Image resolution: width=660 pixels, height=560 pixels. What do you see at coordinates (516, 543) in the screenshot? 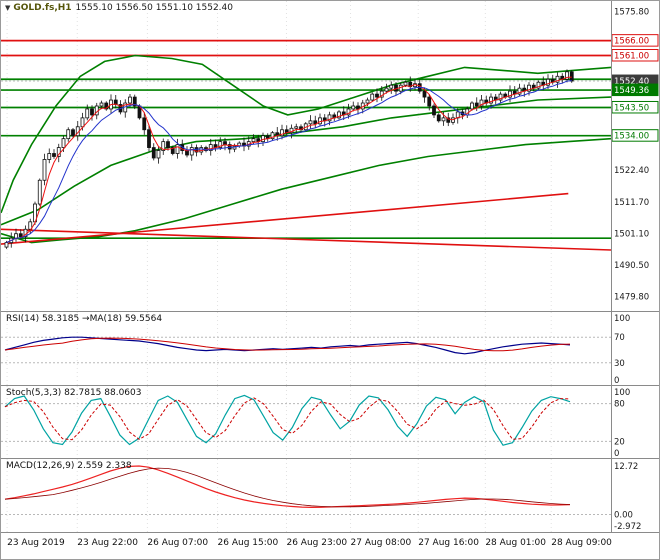
I see `time-label: 28 Aug 01:00` at bounding box center [516, 543].